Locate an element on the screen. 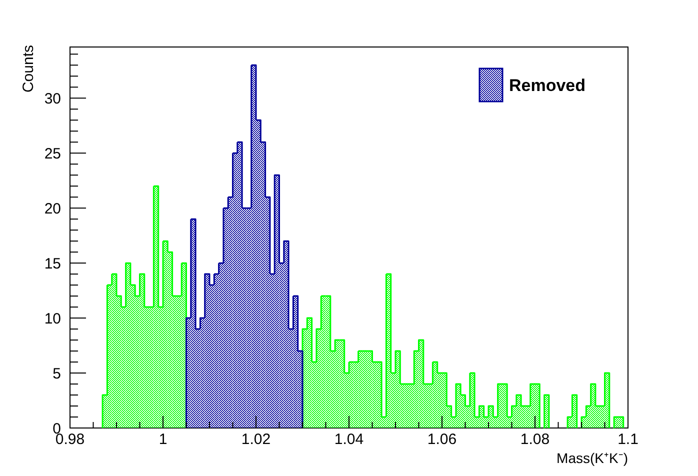  x-tick-label: 1.02 is located at coordinates (256, 439).